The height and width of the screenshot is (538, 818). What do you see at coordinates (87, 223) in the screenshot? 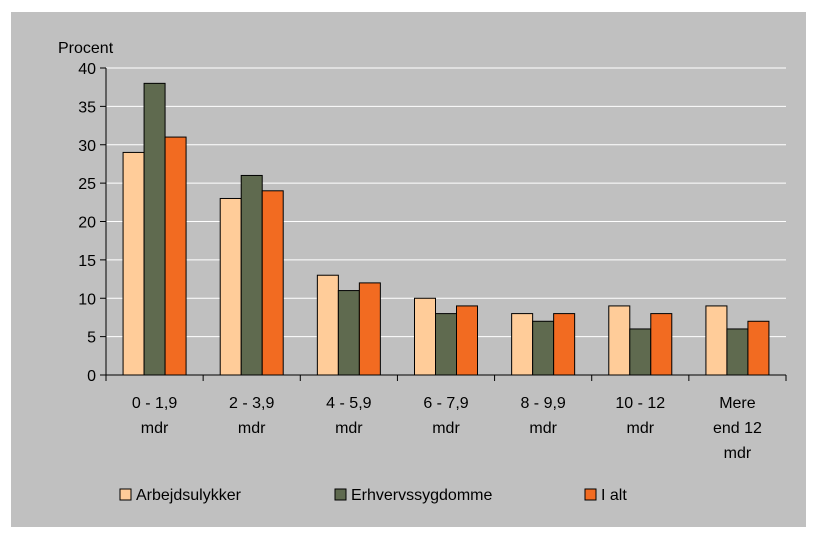
I see `y-tick-label: 20` at bounding box center [87, 223].